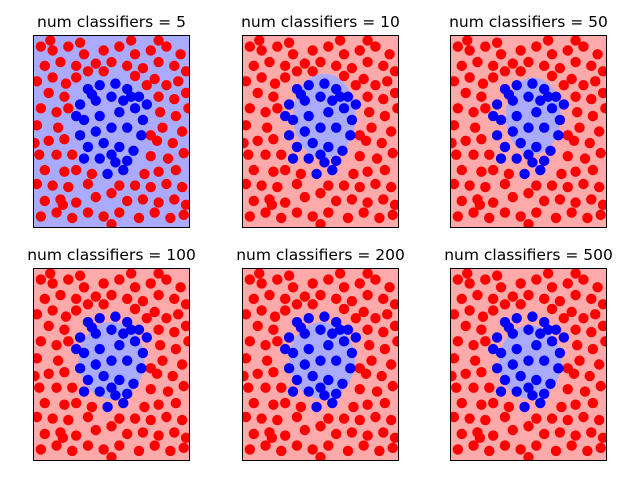  What do you see at coordinates (528, 353) in the screenshot?
I see `subplot-6: num classifiers = 500` at bounding box center [528, 353].